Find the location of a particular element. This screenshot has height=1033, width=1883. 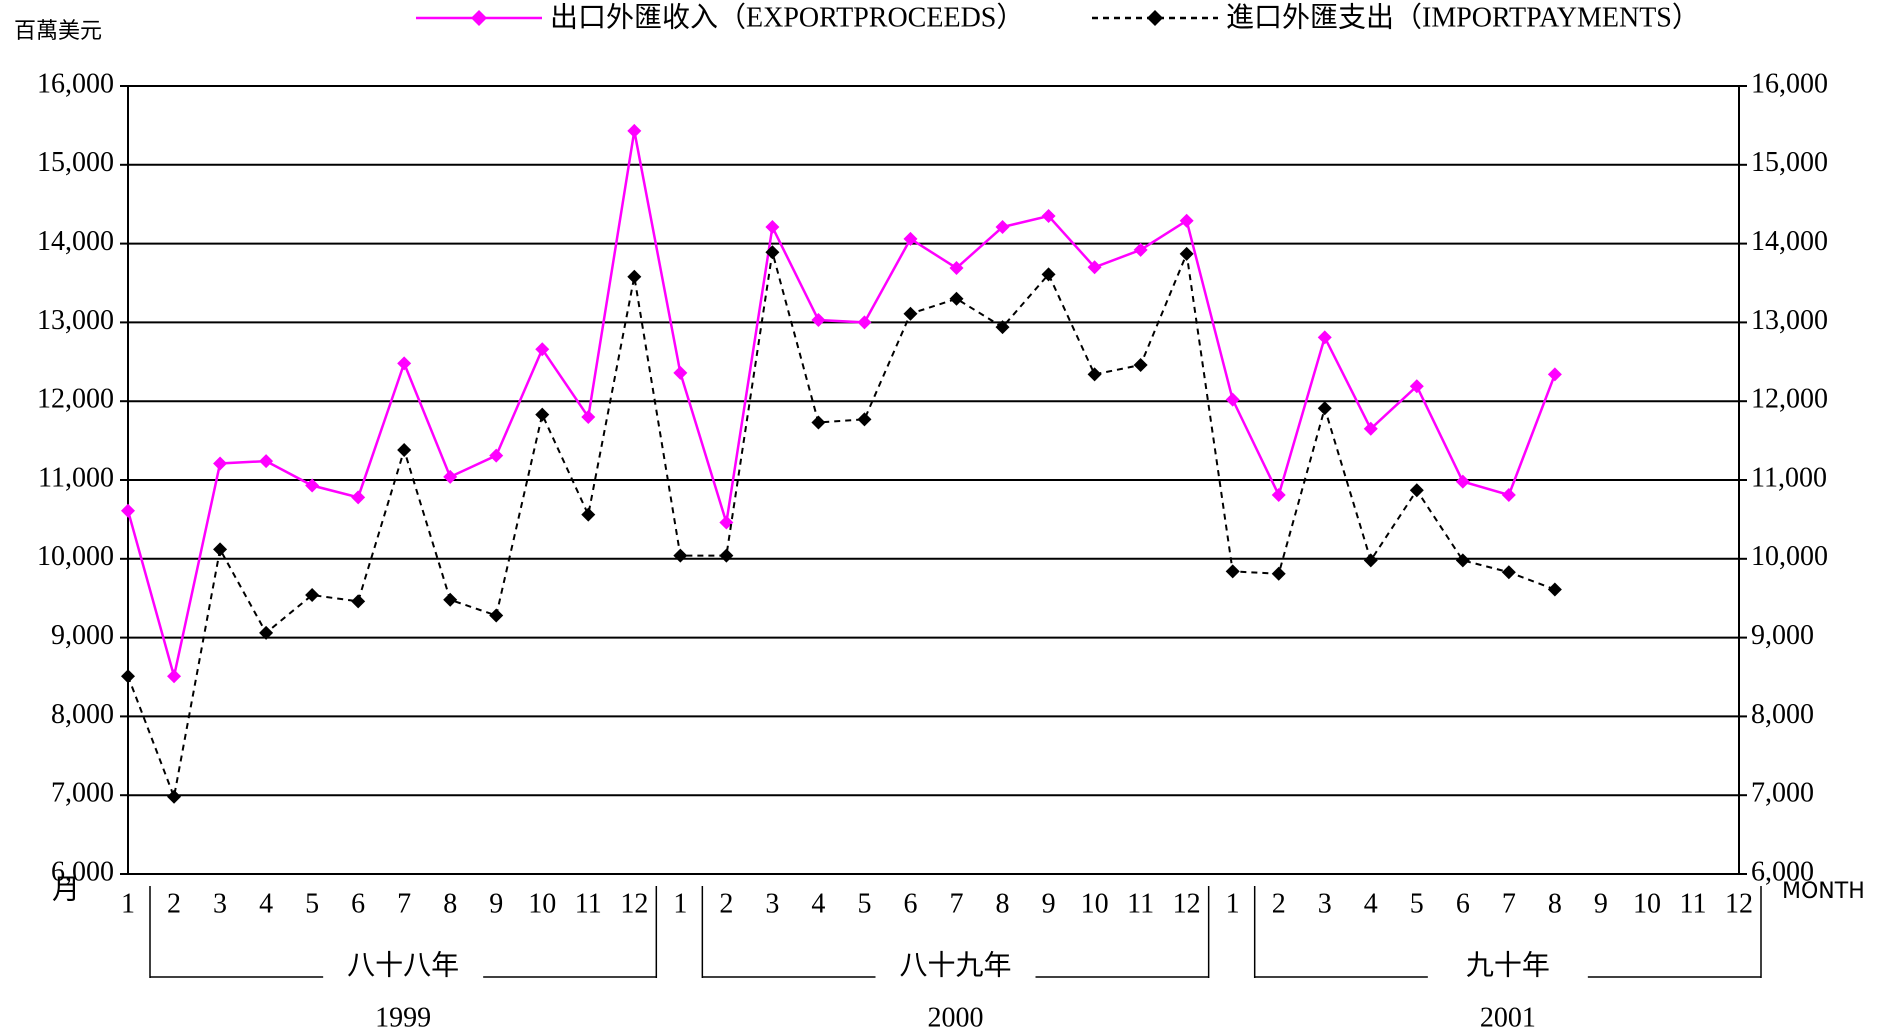

group-year: 1999 is located at coordinates (403, 1017).